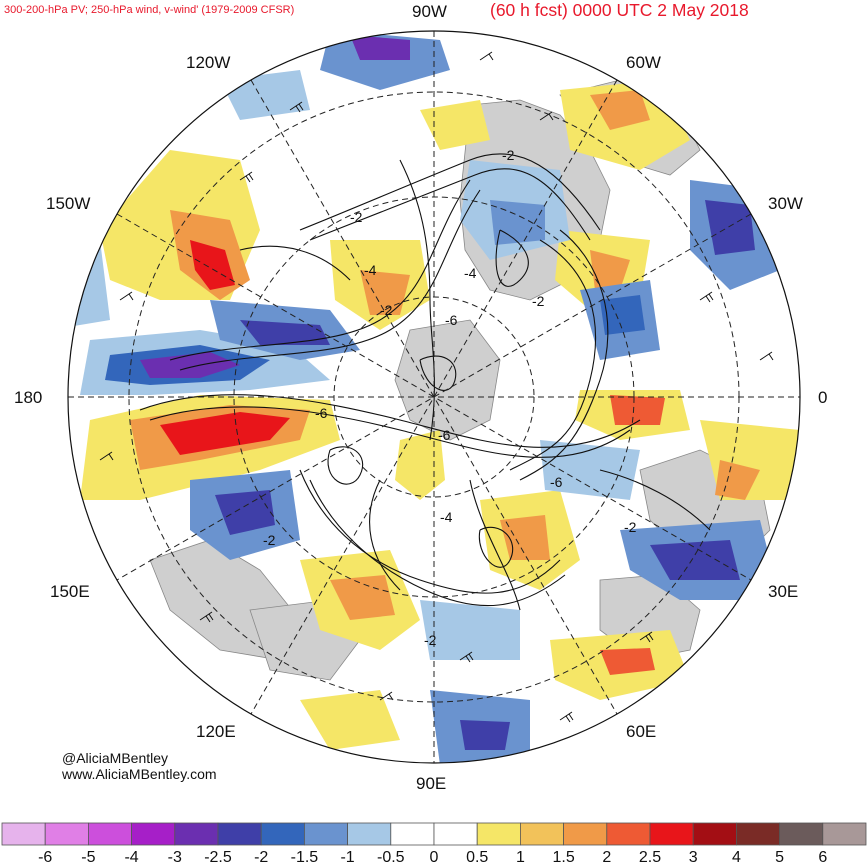 Image resolution: width=868 pixels, height=865 pixels. What do you see at coordinates (641, 731) in the screenshot?
I see `lon-label-60e: 60E` at bounding box center [641, 731].